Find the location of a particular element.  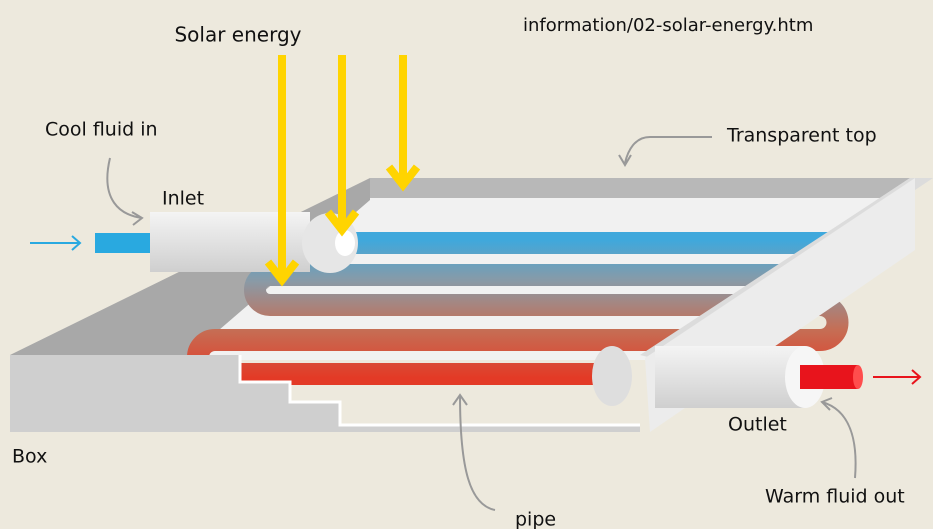

arrow-out is located at coordinates (897, 377).